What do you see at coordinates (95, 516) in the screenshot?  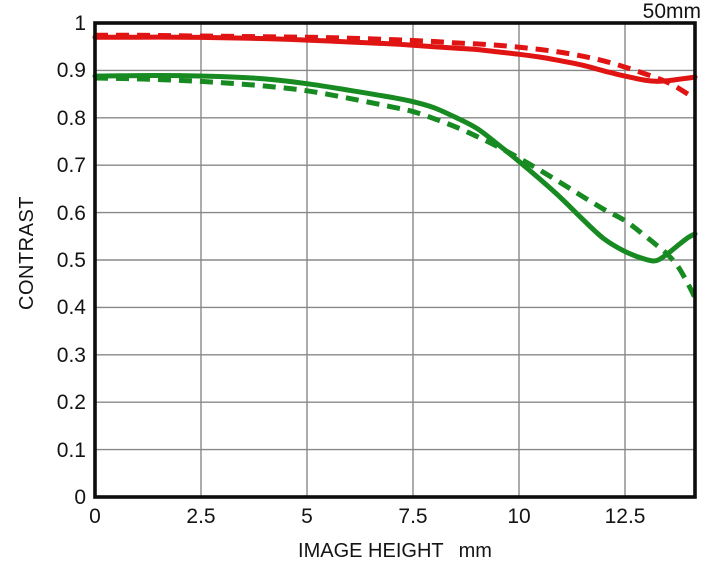 I see `x-tick-label: 0` at bounding box center [95, 516].